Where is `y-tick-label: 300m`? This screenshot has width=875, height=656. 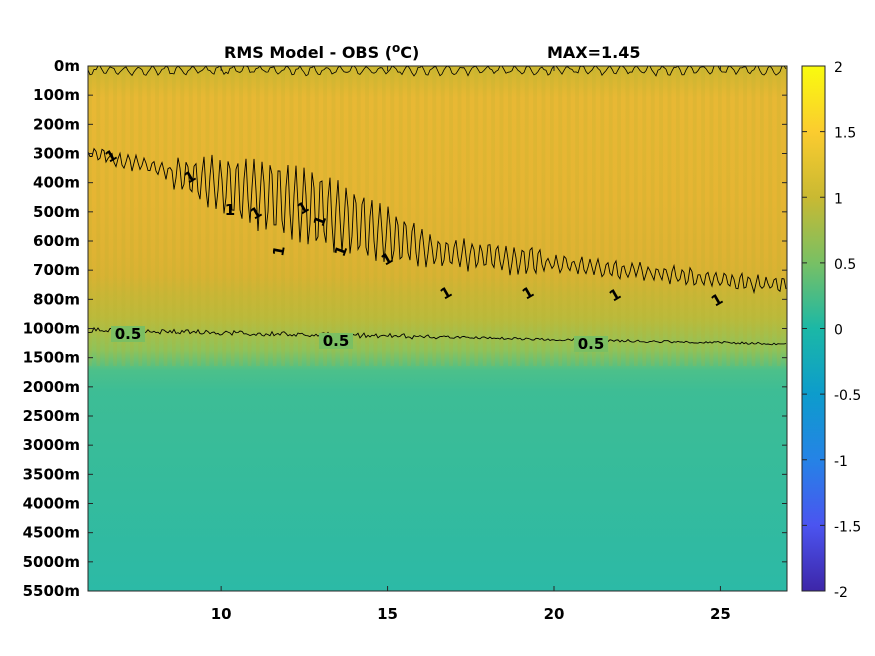
y-tick-label: 300m is located at coordinates (56, 154).